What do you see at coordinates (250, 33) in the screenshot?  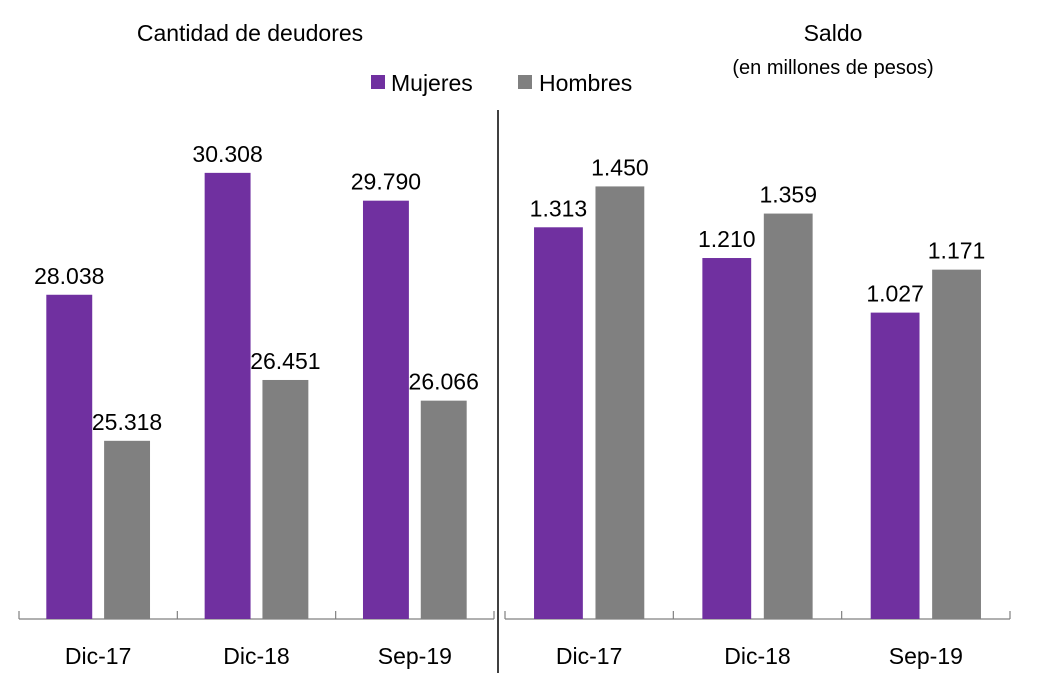 I see `left-chart-title: Cantidad de deudores` at bounding box center [250, 33].